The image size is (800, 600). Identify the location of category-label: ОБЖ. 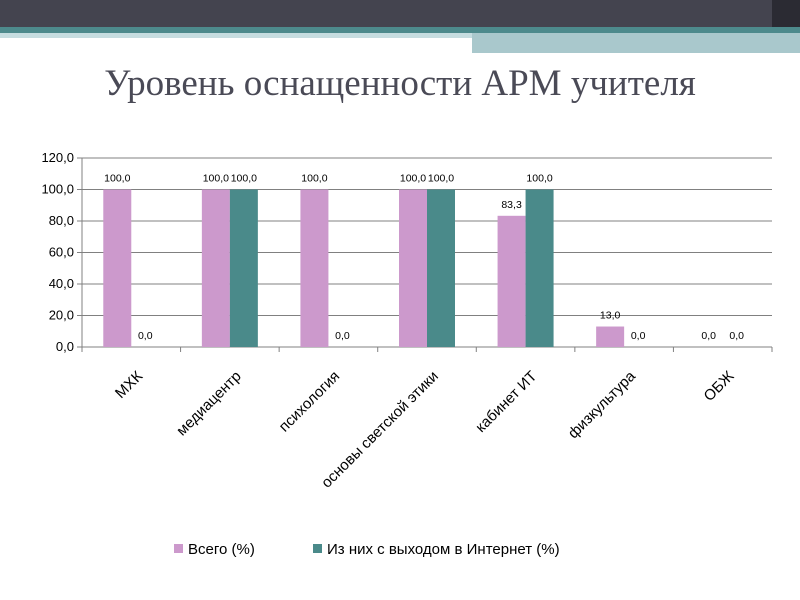
(719, 386).